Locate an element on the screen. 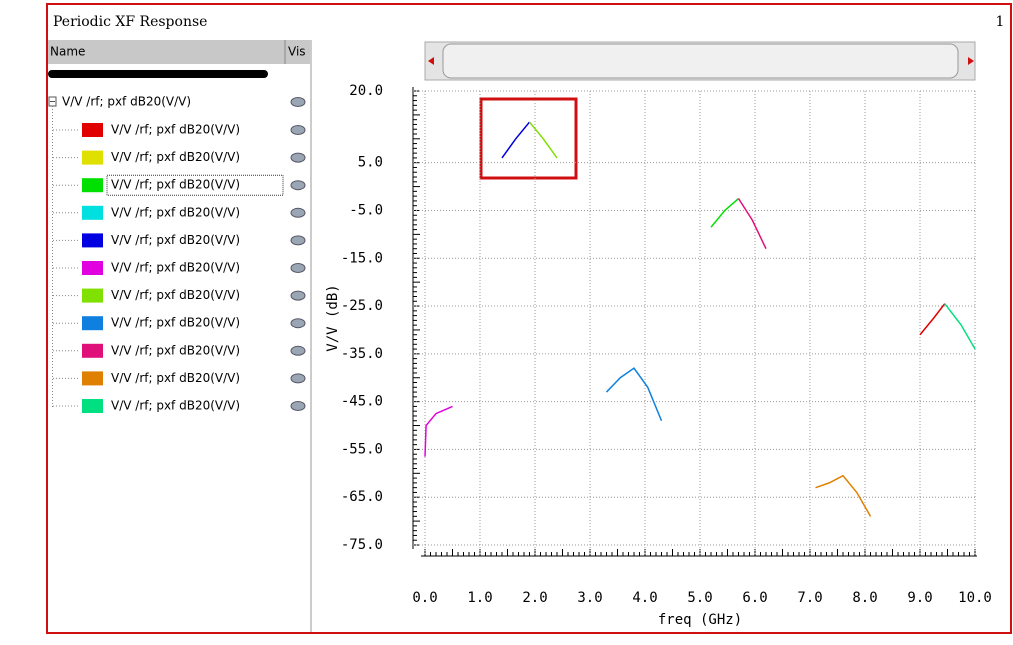  x-tick-label: 8.0 is located at coordinates (864, 598).